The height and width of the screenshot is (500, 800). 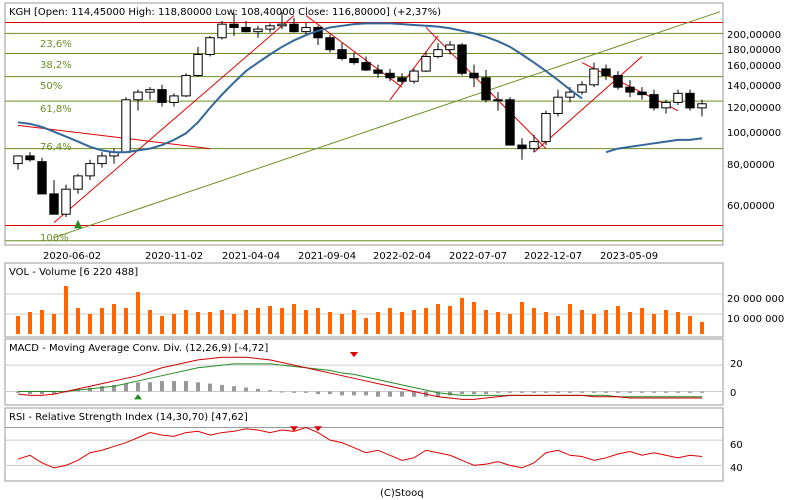 What do you see at coordinates (754, 108) in the screenshot?
I see `price-ytick: 120,00000` at bounding box center [754, 108].